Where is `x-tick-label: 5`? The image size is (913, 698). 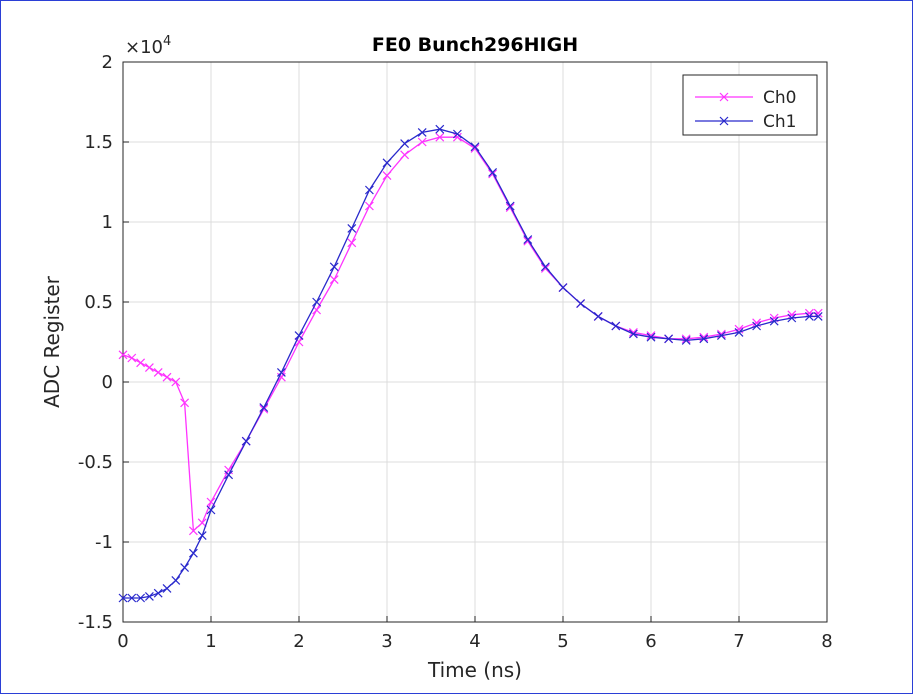 x-tick-label: 5 is located at coordinates (562, 641).